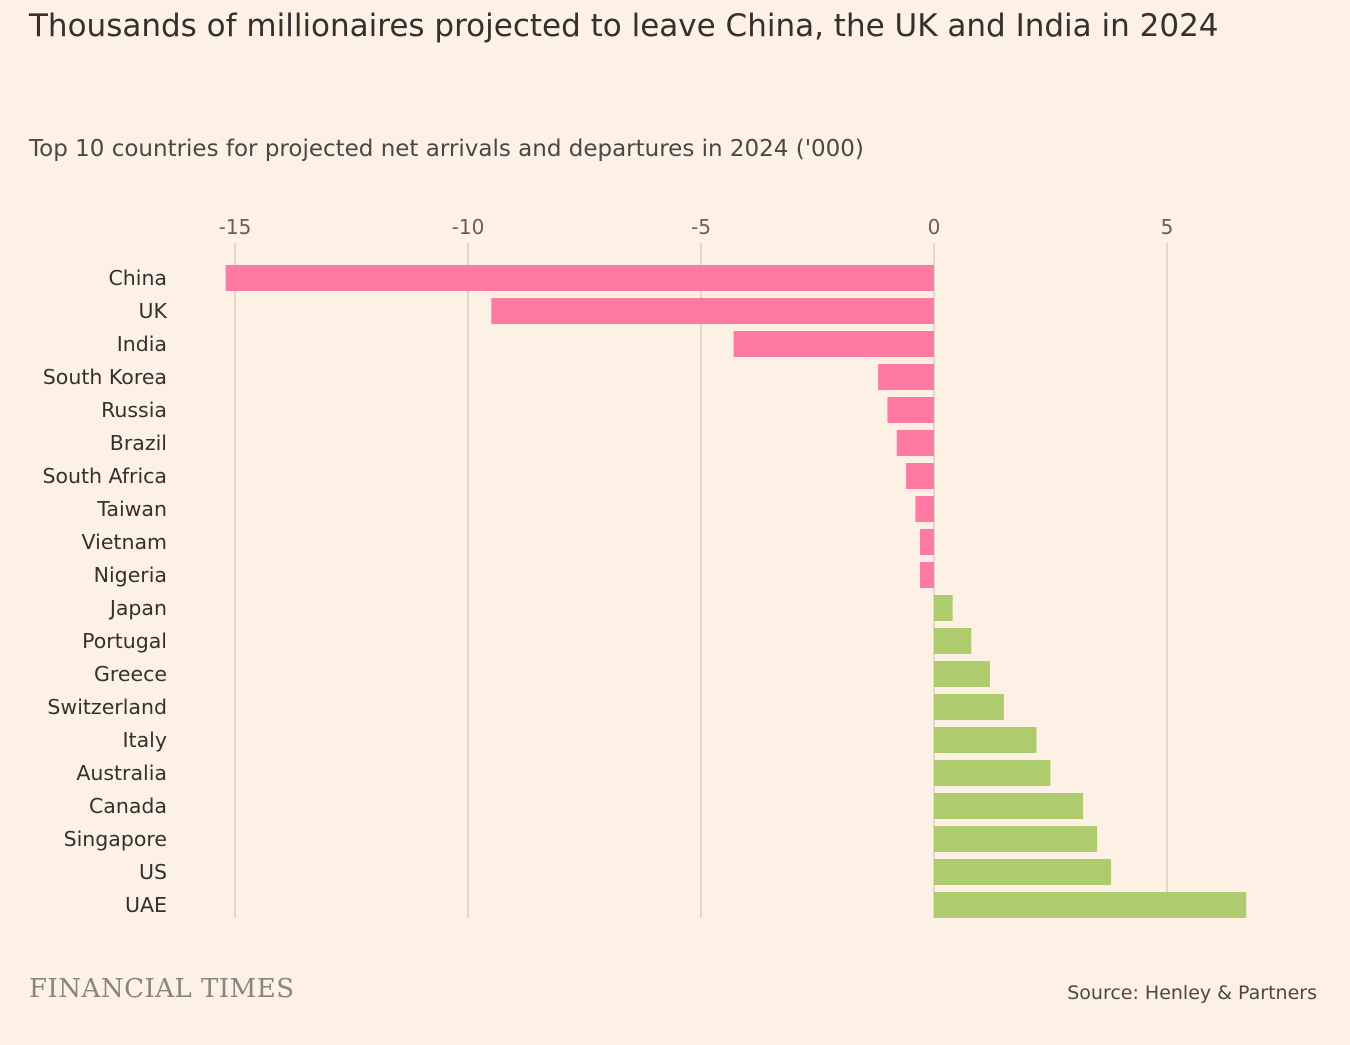 The width and height of the screenshot is (1350, 1045). I want to click on x-tick-label: -10, so click(468, 227).